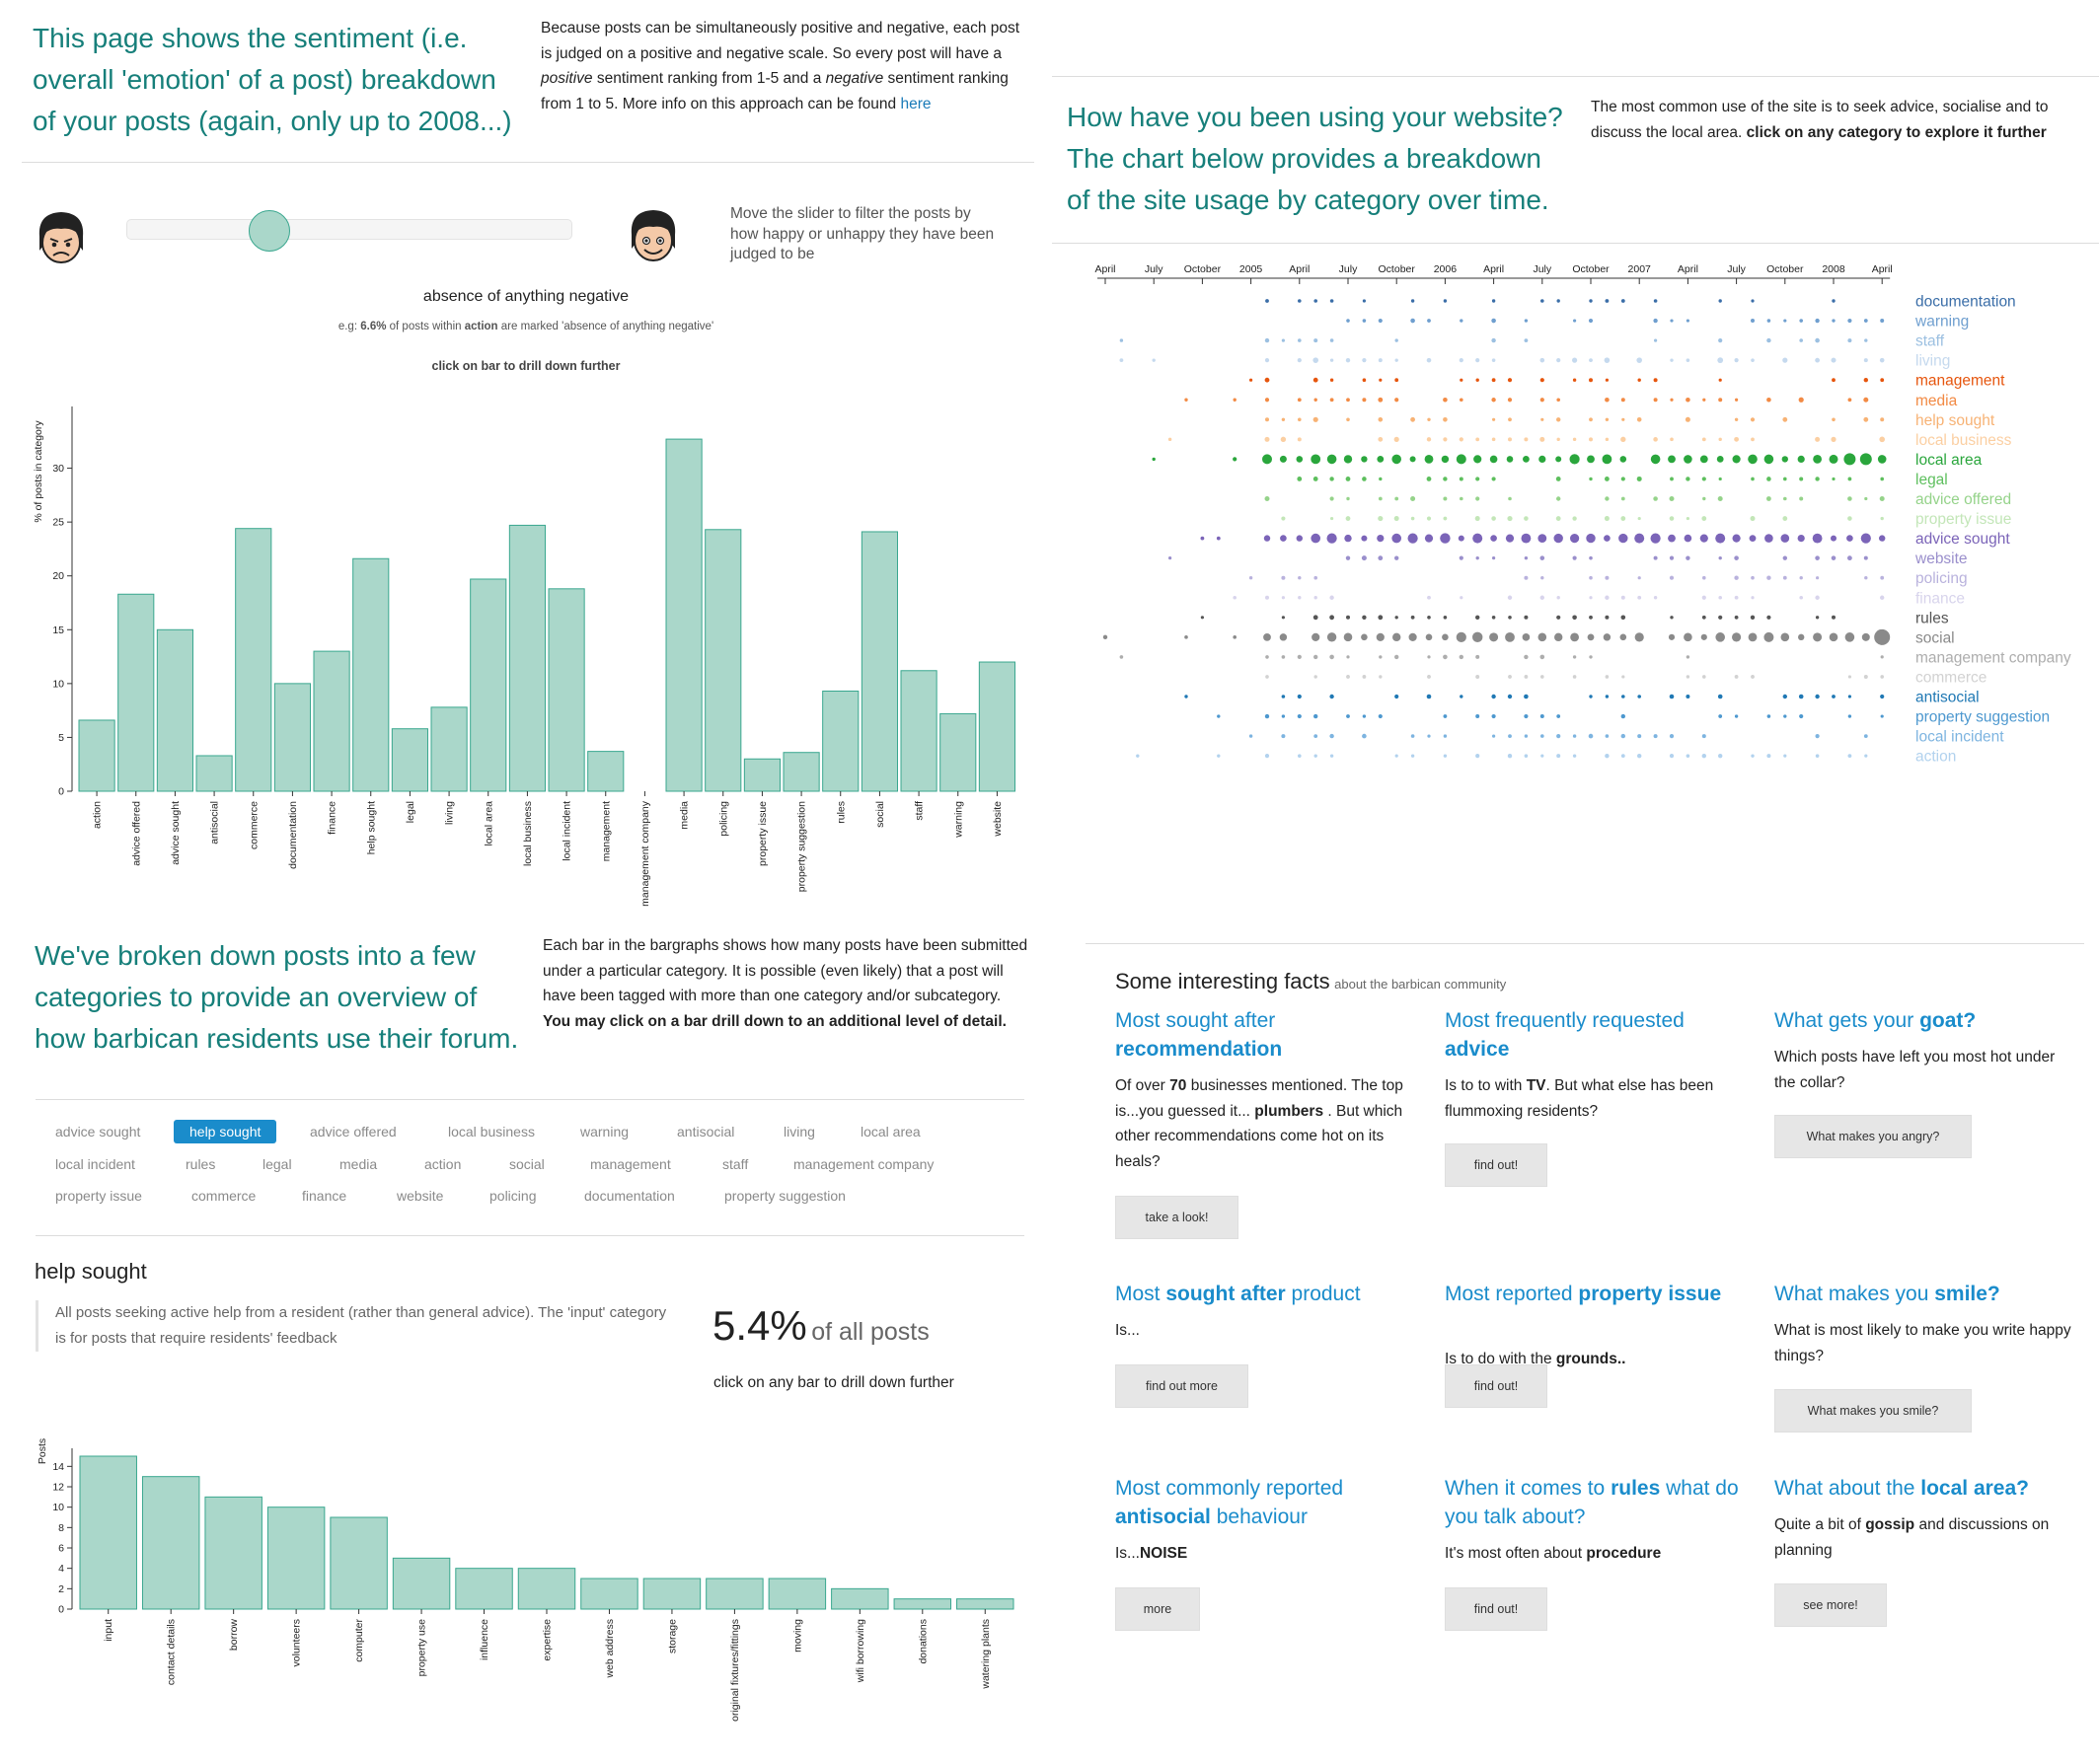  Describe the element at coordinates (706, 1131) in the screenshot. I see `tag-antisocial: antisocial` at that location.